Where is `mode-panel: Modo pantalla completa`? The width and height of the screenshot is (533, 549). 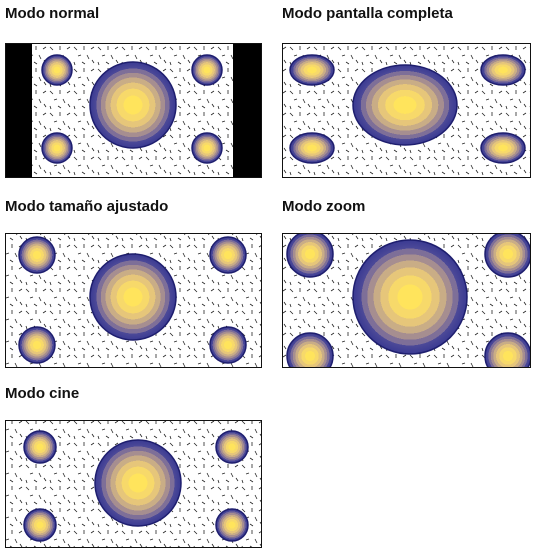
mode-panel: Modo pantalla completa is located at coordinates (406, 91).